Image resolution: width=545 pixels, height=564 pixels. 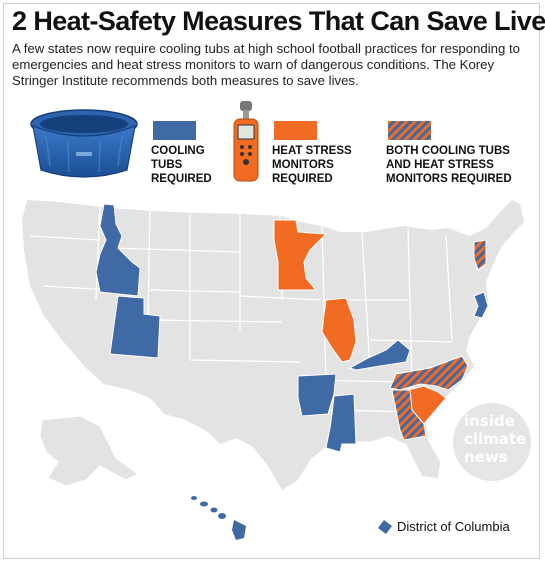 What do you see at coordinates (174, 130) in the screenshot?
I see `legend-swatch-cooling` at bounding box center [174, 130].